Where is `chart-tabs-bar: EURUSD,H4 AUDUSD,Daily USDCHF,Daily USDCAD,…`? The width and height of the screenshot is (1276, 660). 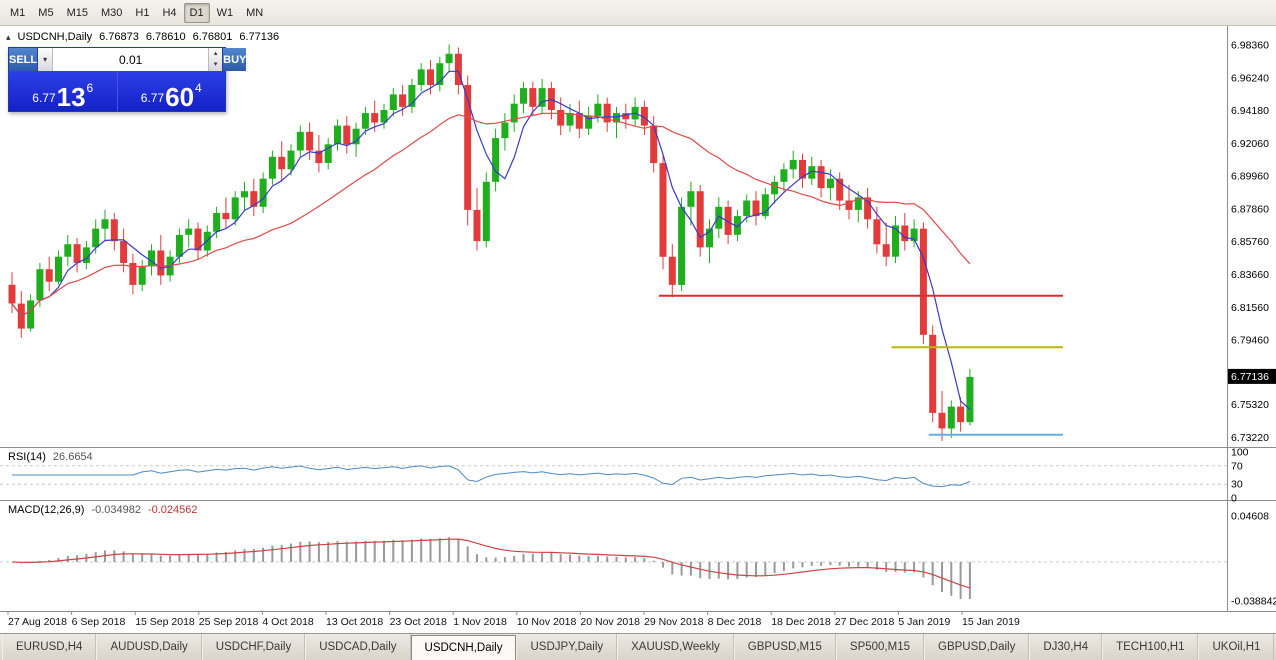
chart-tabs-bar: EURUSD,H4 AUDUSD,Daily USDCHF,Daily USDCAD,… is located at coordinates (638, 646).